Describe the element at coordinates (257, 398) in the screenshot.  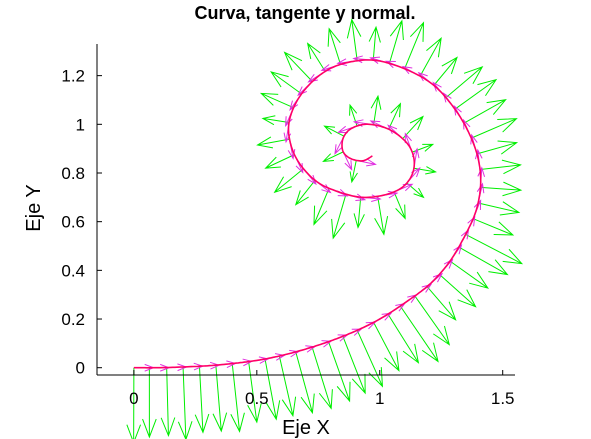
I see `x-tick-label: 0.5` at that location.